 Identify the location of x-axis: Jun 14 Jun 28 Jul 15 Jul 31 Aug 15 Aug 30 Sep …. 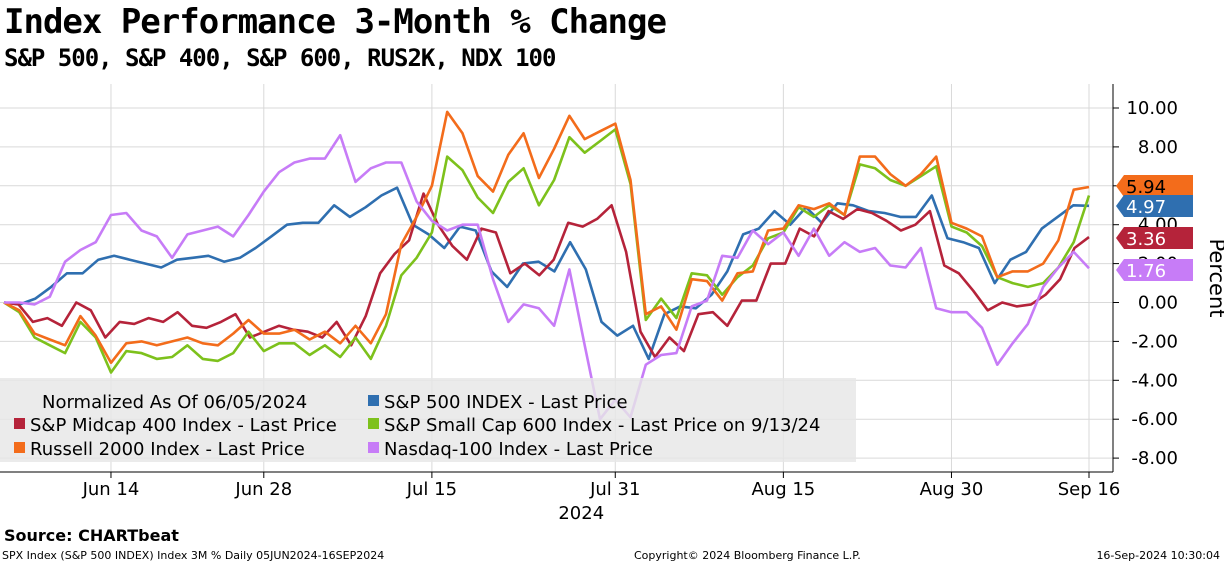
(560, 497).